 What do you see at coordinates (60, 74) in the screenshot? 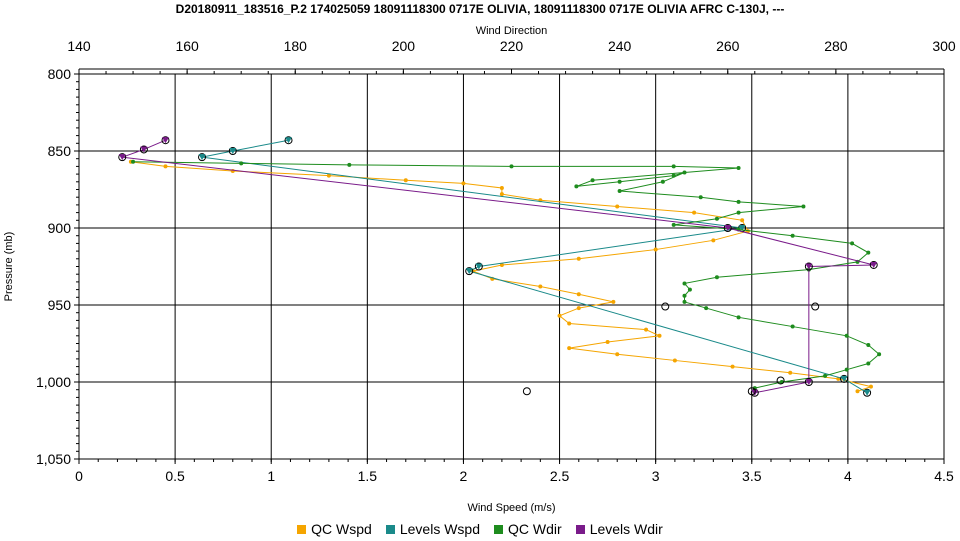
I see `y-tick-label: 800` at bounding box center [60, 74].